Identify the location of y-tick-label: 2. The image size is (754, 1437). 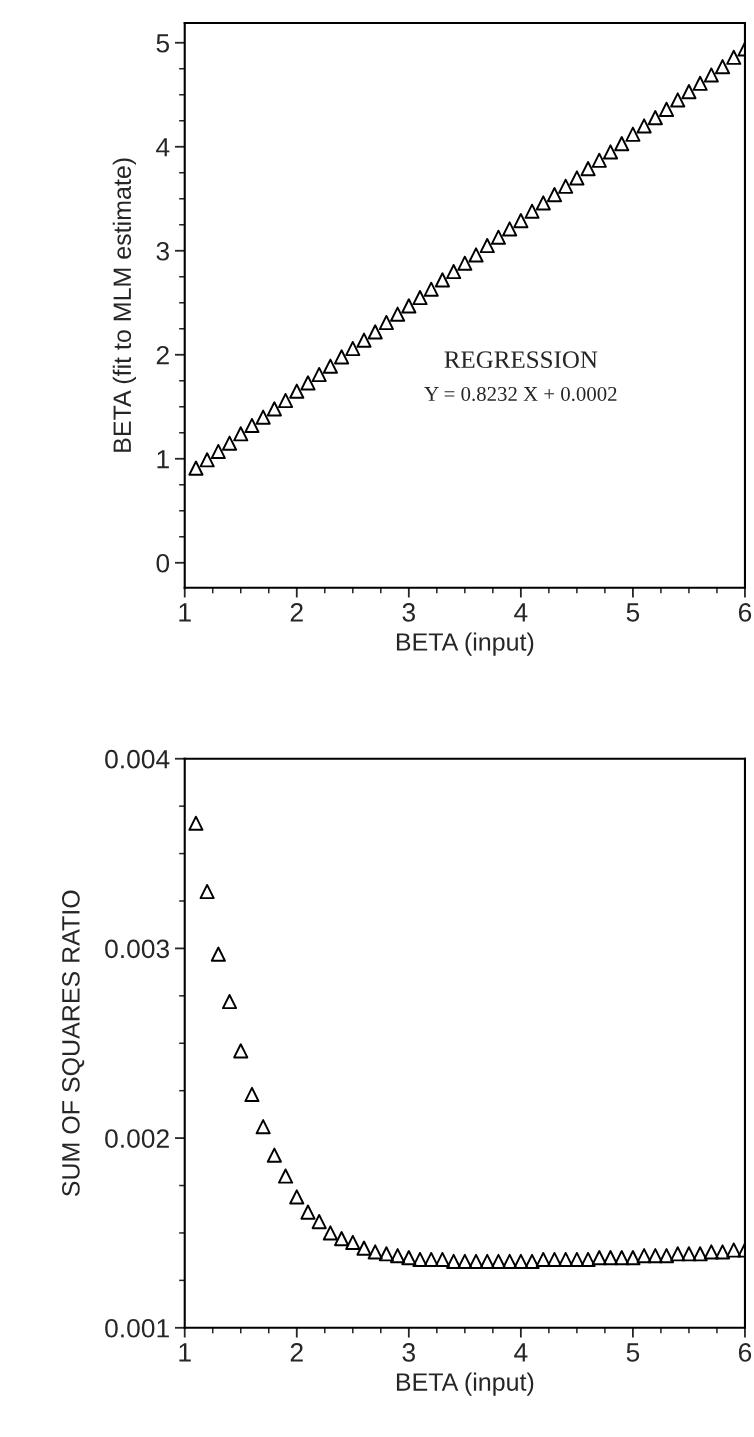
(162, 355).